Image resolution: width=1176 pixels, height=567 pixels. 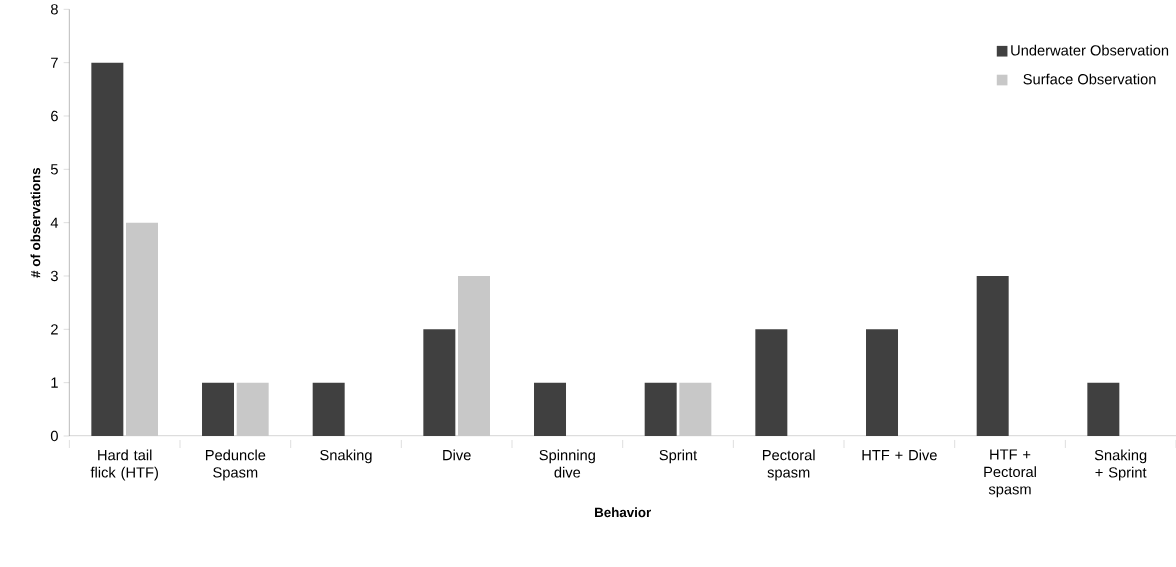 What do you see at coordinates (54, 116) in the screenshot?
I see `y-tick-label: 6` at bounding box center [54, 116].